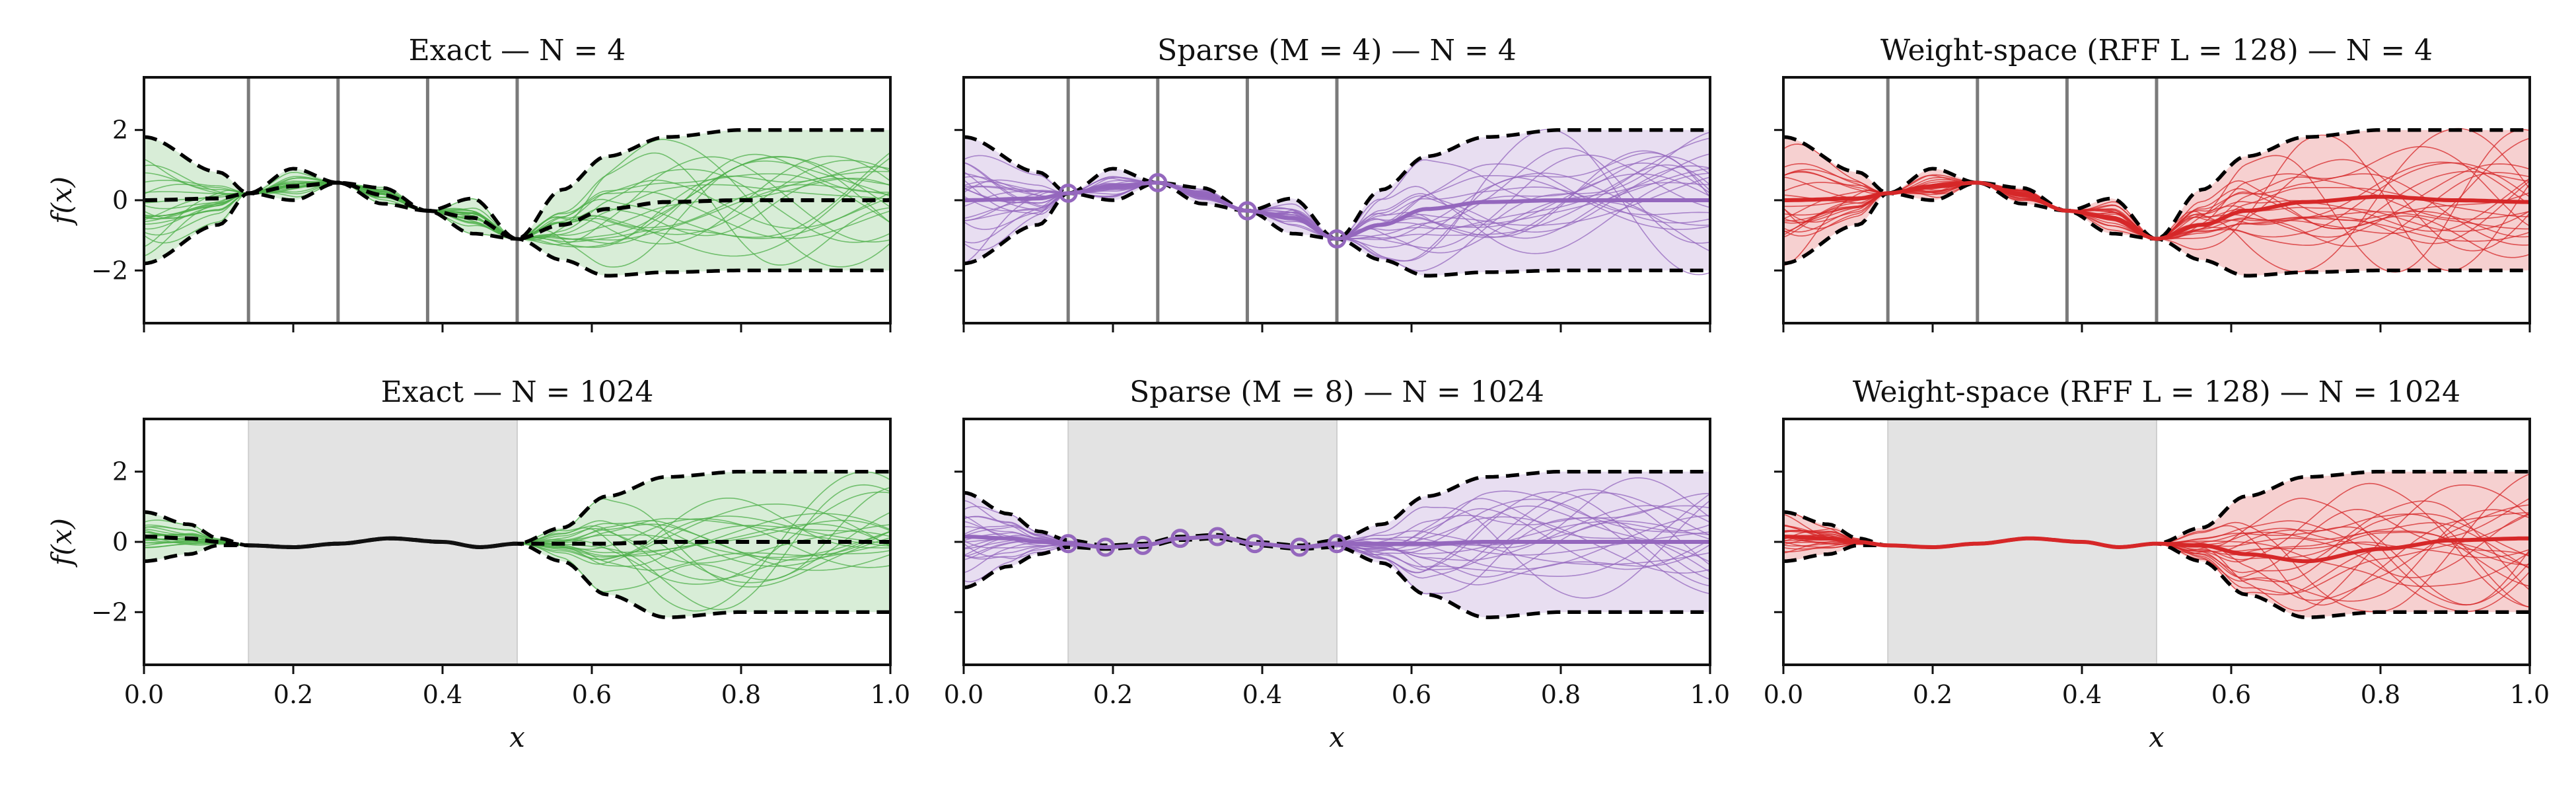 This screenshot has height=793, width=2576. I want to click on panel-title: Sparse (M = 4) — N = 4, so click(1337, 51).